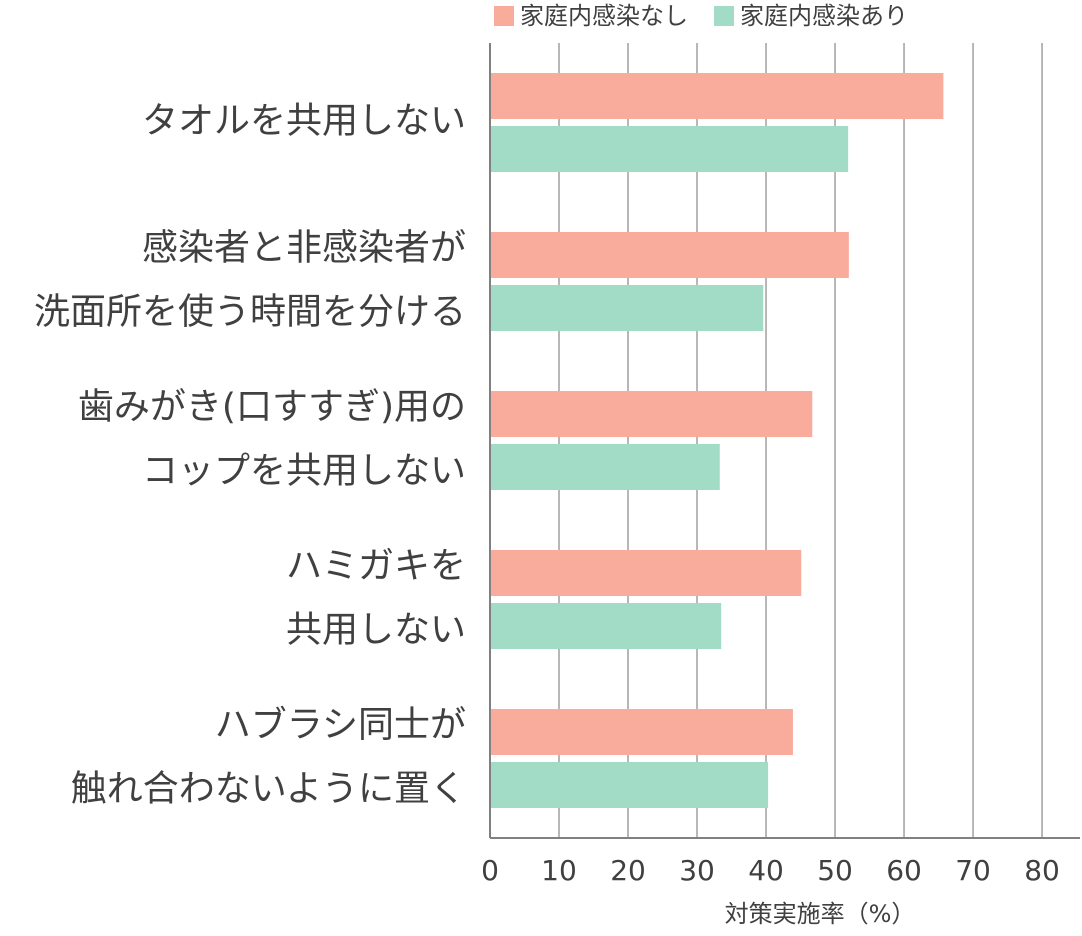 This screenshot has height=936, width=1082. I want to click on x-tick-label: 70, so click(973, 870).